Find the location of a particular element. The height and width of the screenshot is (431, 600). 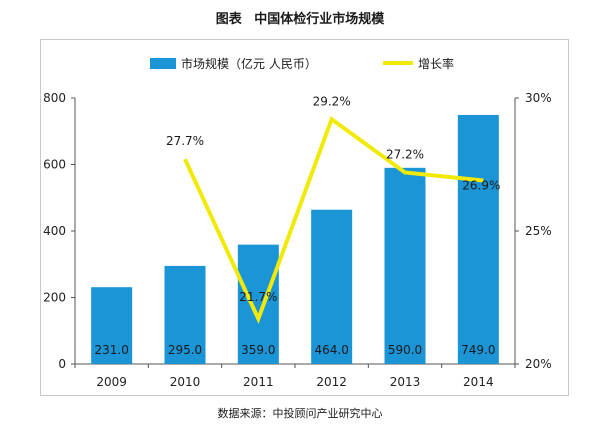

y-tick-label-left: 400 is located at coordinates (54, 231).